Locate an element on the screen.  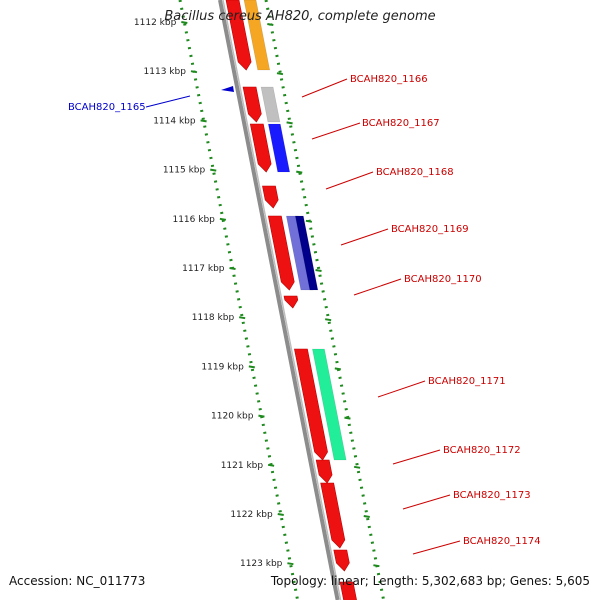
gene-label-bcah820-1165: BCAH820_1165 is located at coordinates (107, 107).